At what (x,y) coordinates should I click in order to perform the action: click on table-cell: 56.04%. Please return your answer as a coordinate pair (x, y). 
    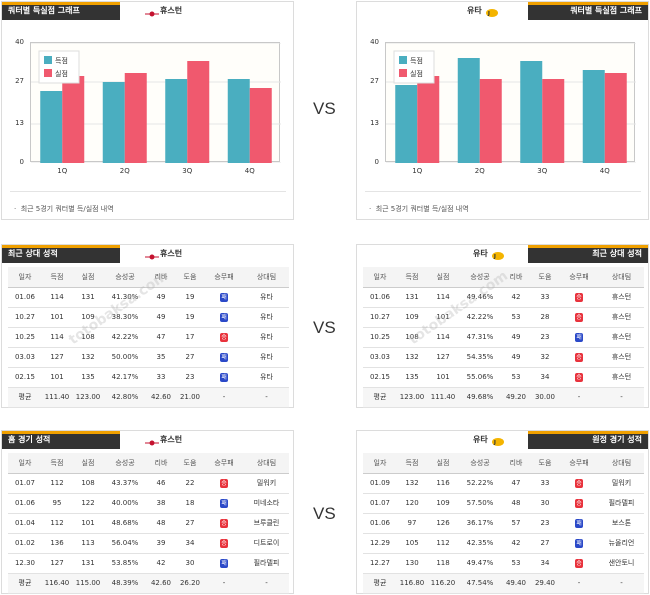
    Looking at the image, I should click on (125, 543).